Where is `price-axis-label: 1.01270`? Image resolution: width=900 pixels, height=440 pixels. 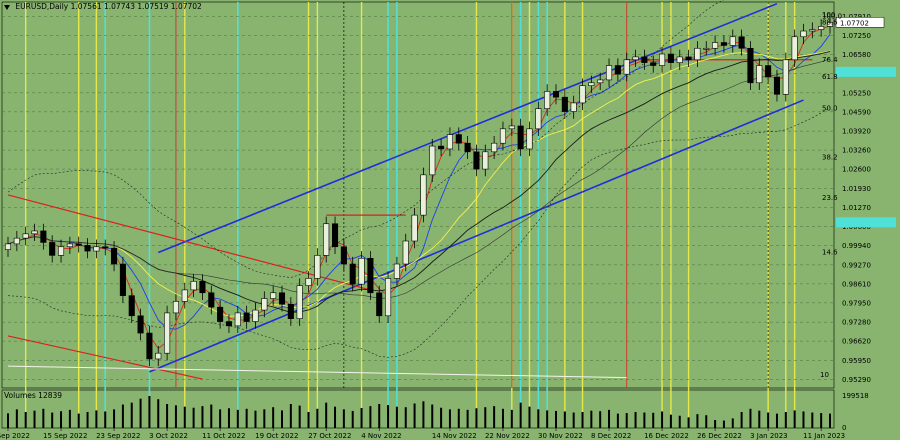
price-axis-label: 1.01270 is located at coordinates (856, 208).